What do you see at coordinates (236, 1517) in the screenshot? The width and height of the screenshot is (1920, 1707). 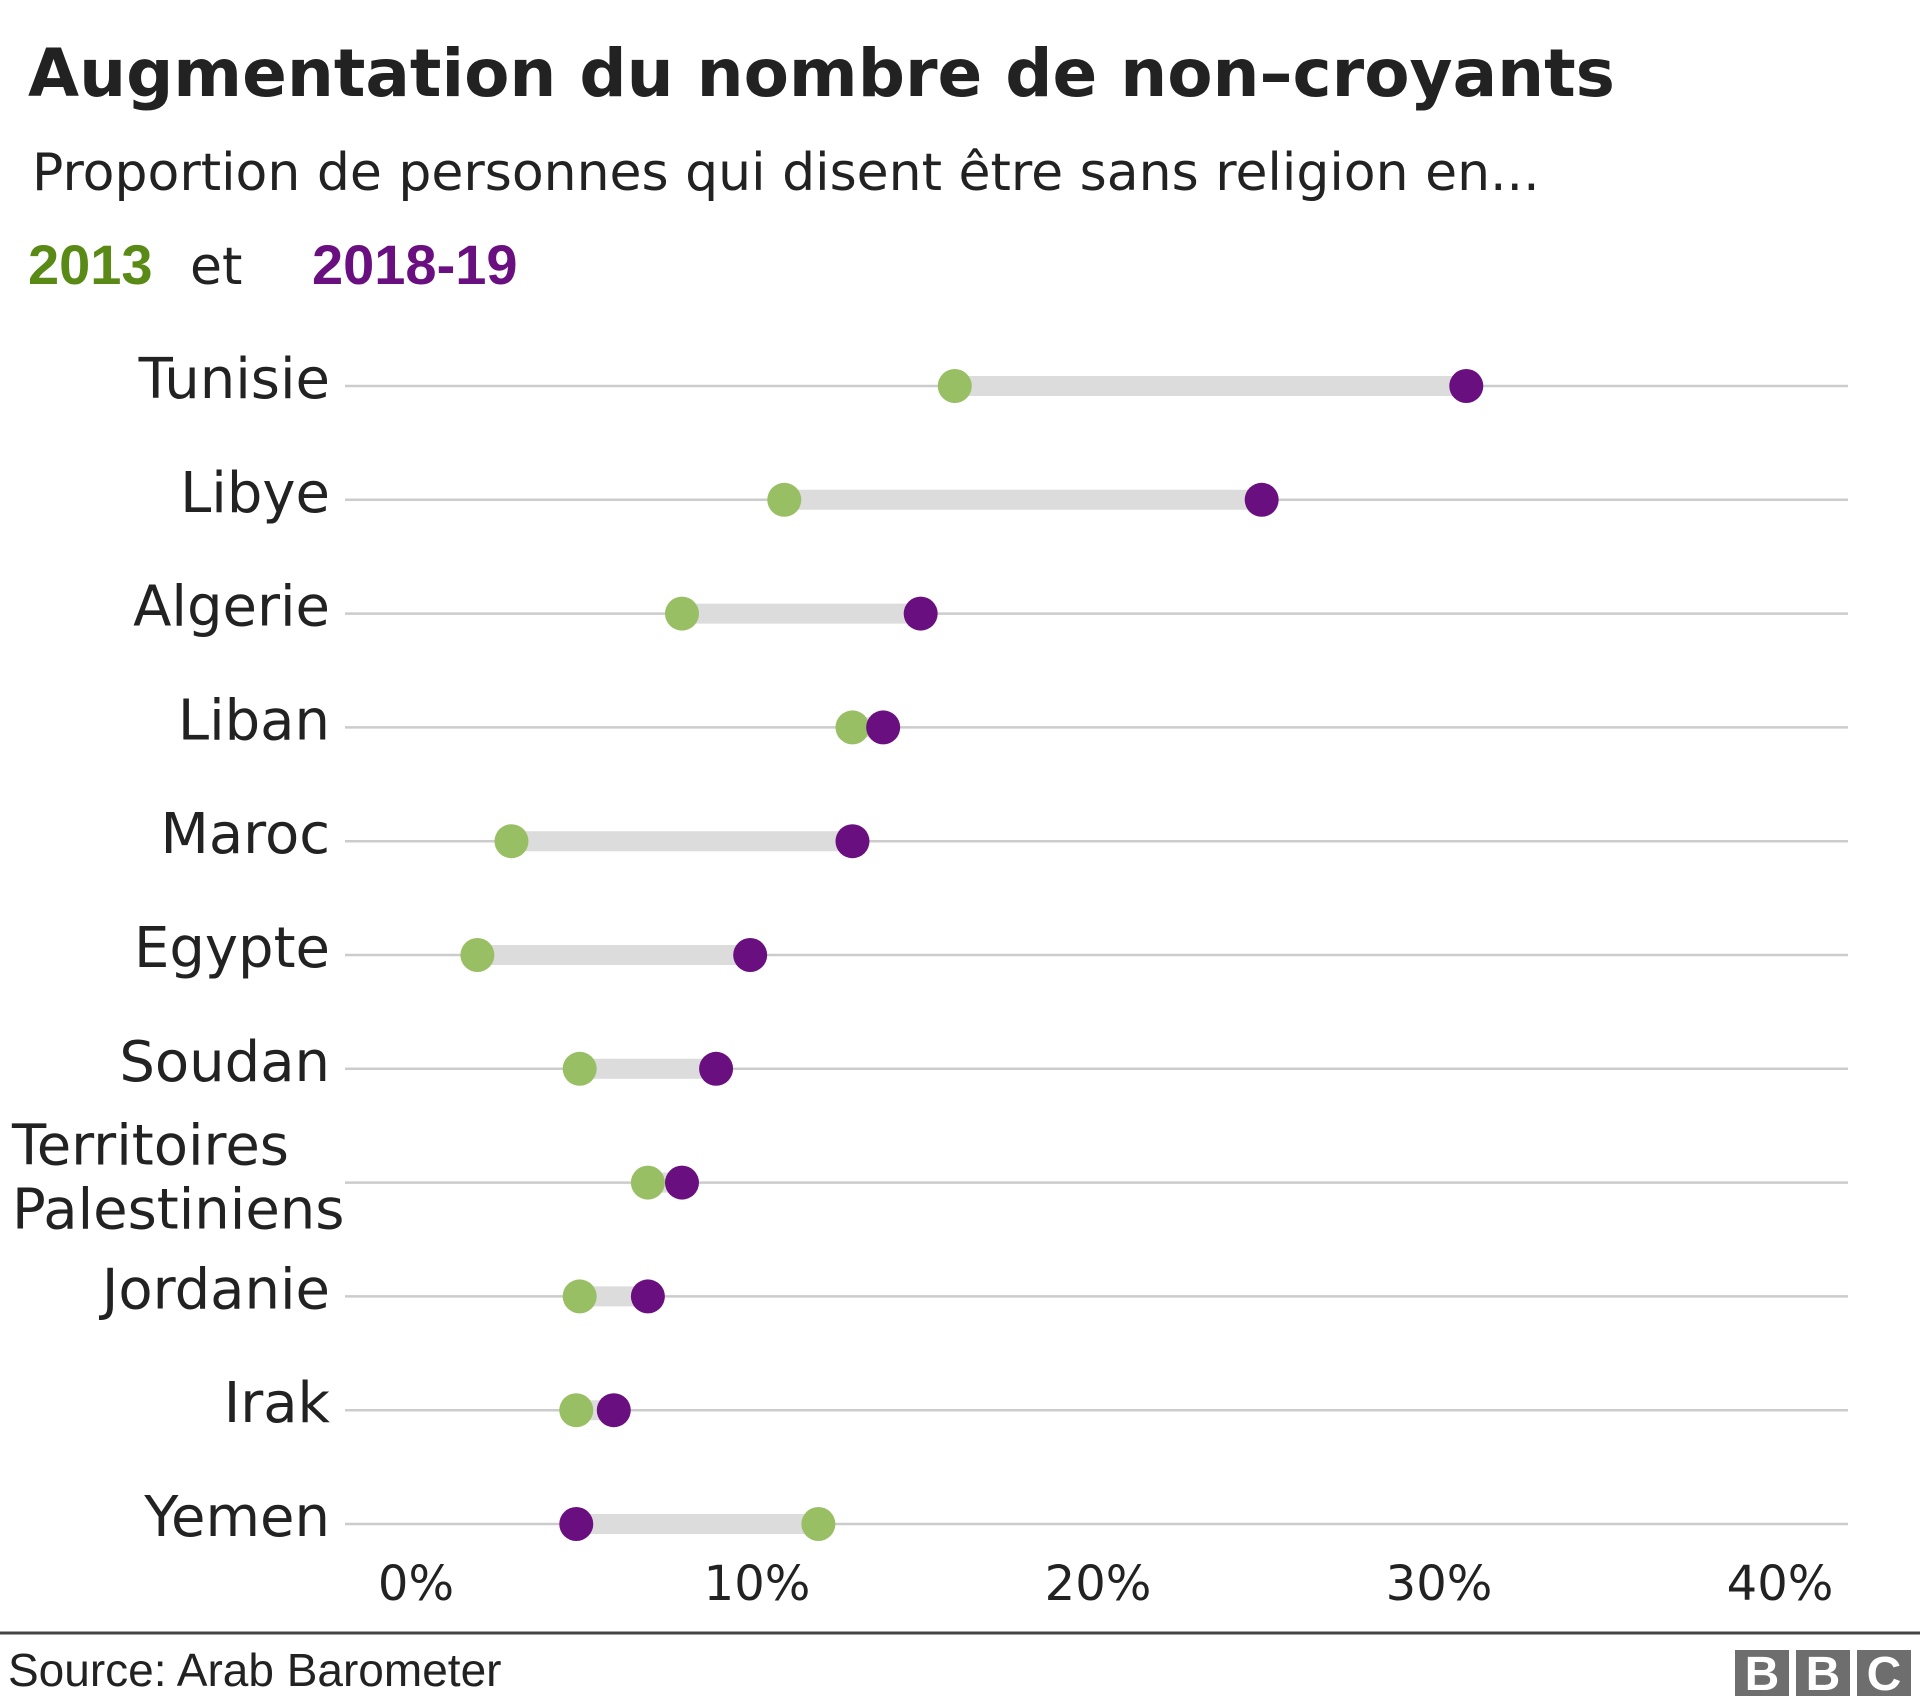 I see `category-label: Yemen` at bounding box center [236, 1517].